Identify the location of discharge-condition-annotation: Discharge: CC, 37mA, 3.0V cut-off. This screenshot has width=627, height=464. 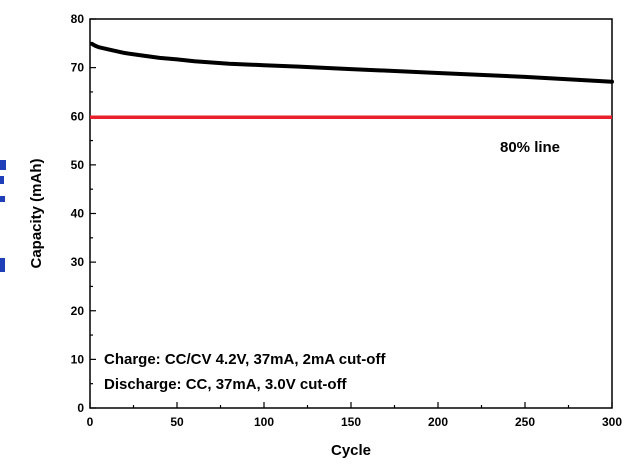
(226, 384).